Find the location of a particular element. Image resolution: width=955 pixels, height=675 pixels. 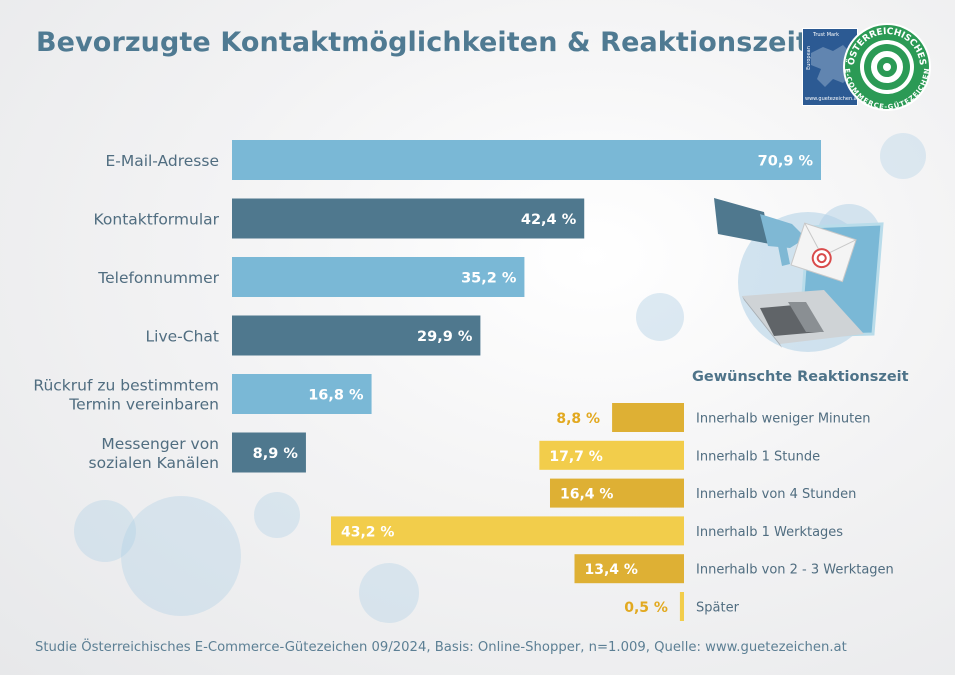

guetezeichen-seal-icon: ÖSTERREICHISCHES E-COMMERCE-GÜTEZEICHEN is located at coordinates (887, 67).